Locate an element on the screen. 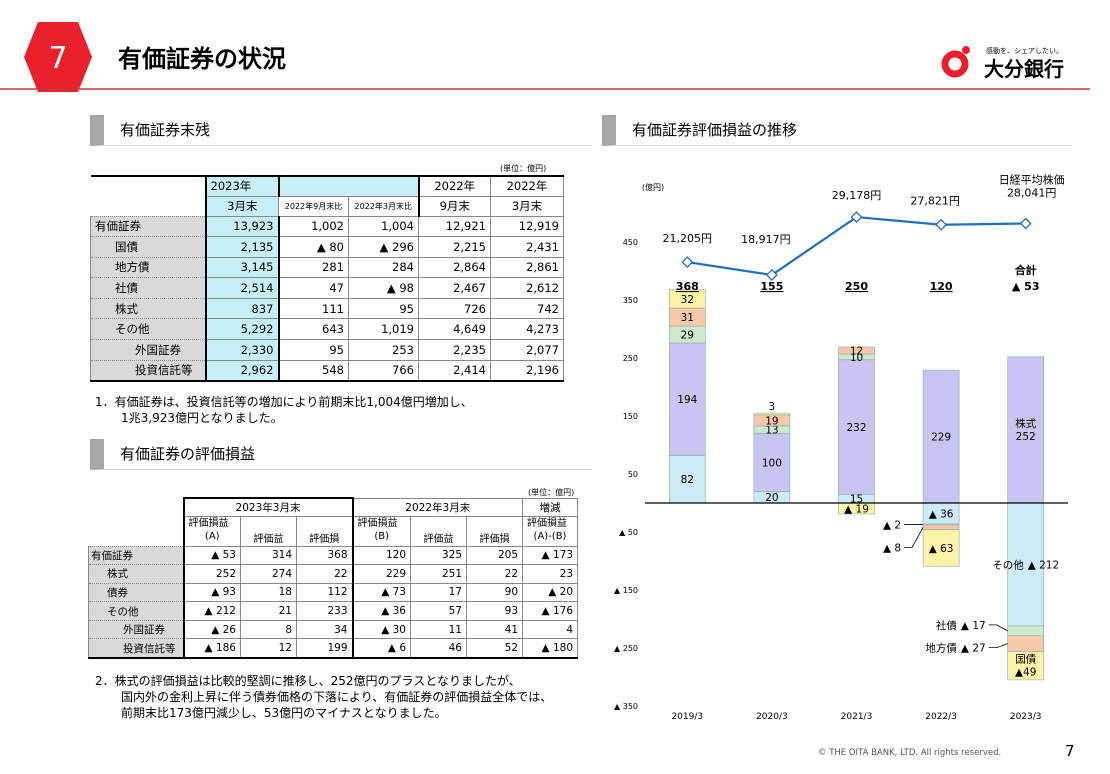  cell: ▲ 20 is located at coordinates (550, 592).